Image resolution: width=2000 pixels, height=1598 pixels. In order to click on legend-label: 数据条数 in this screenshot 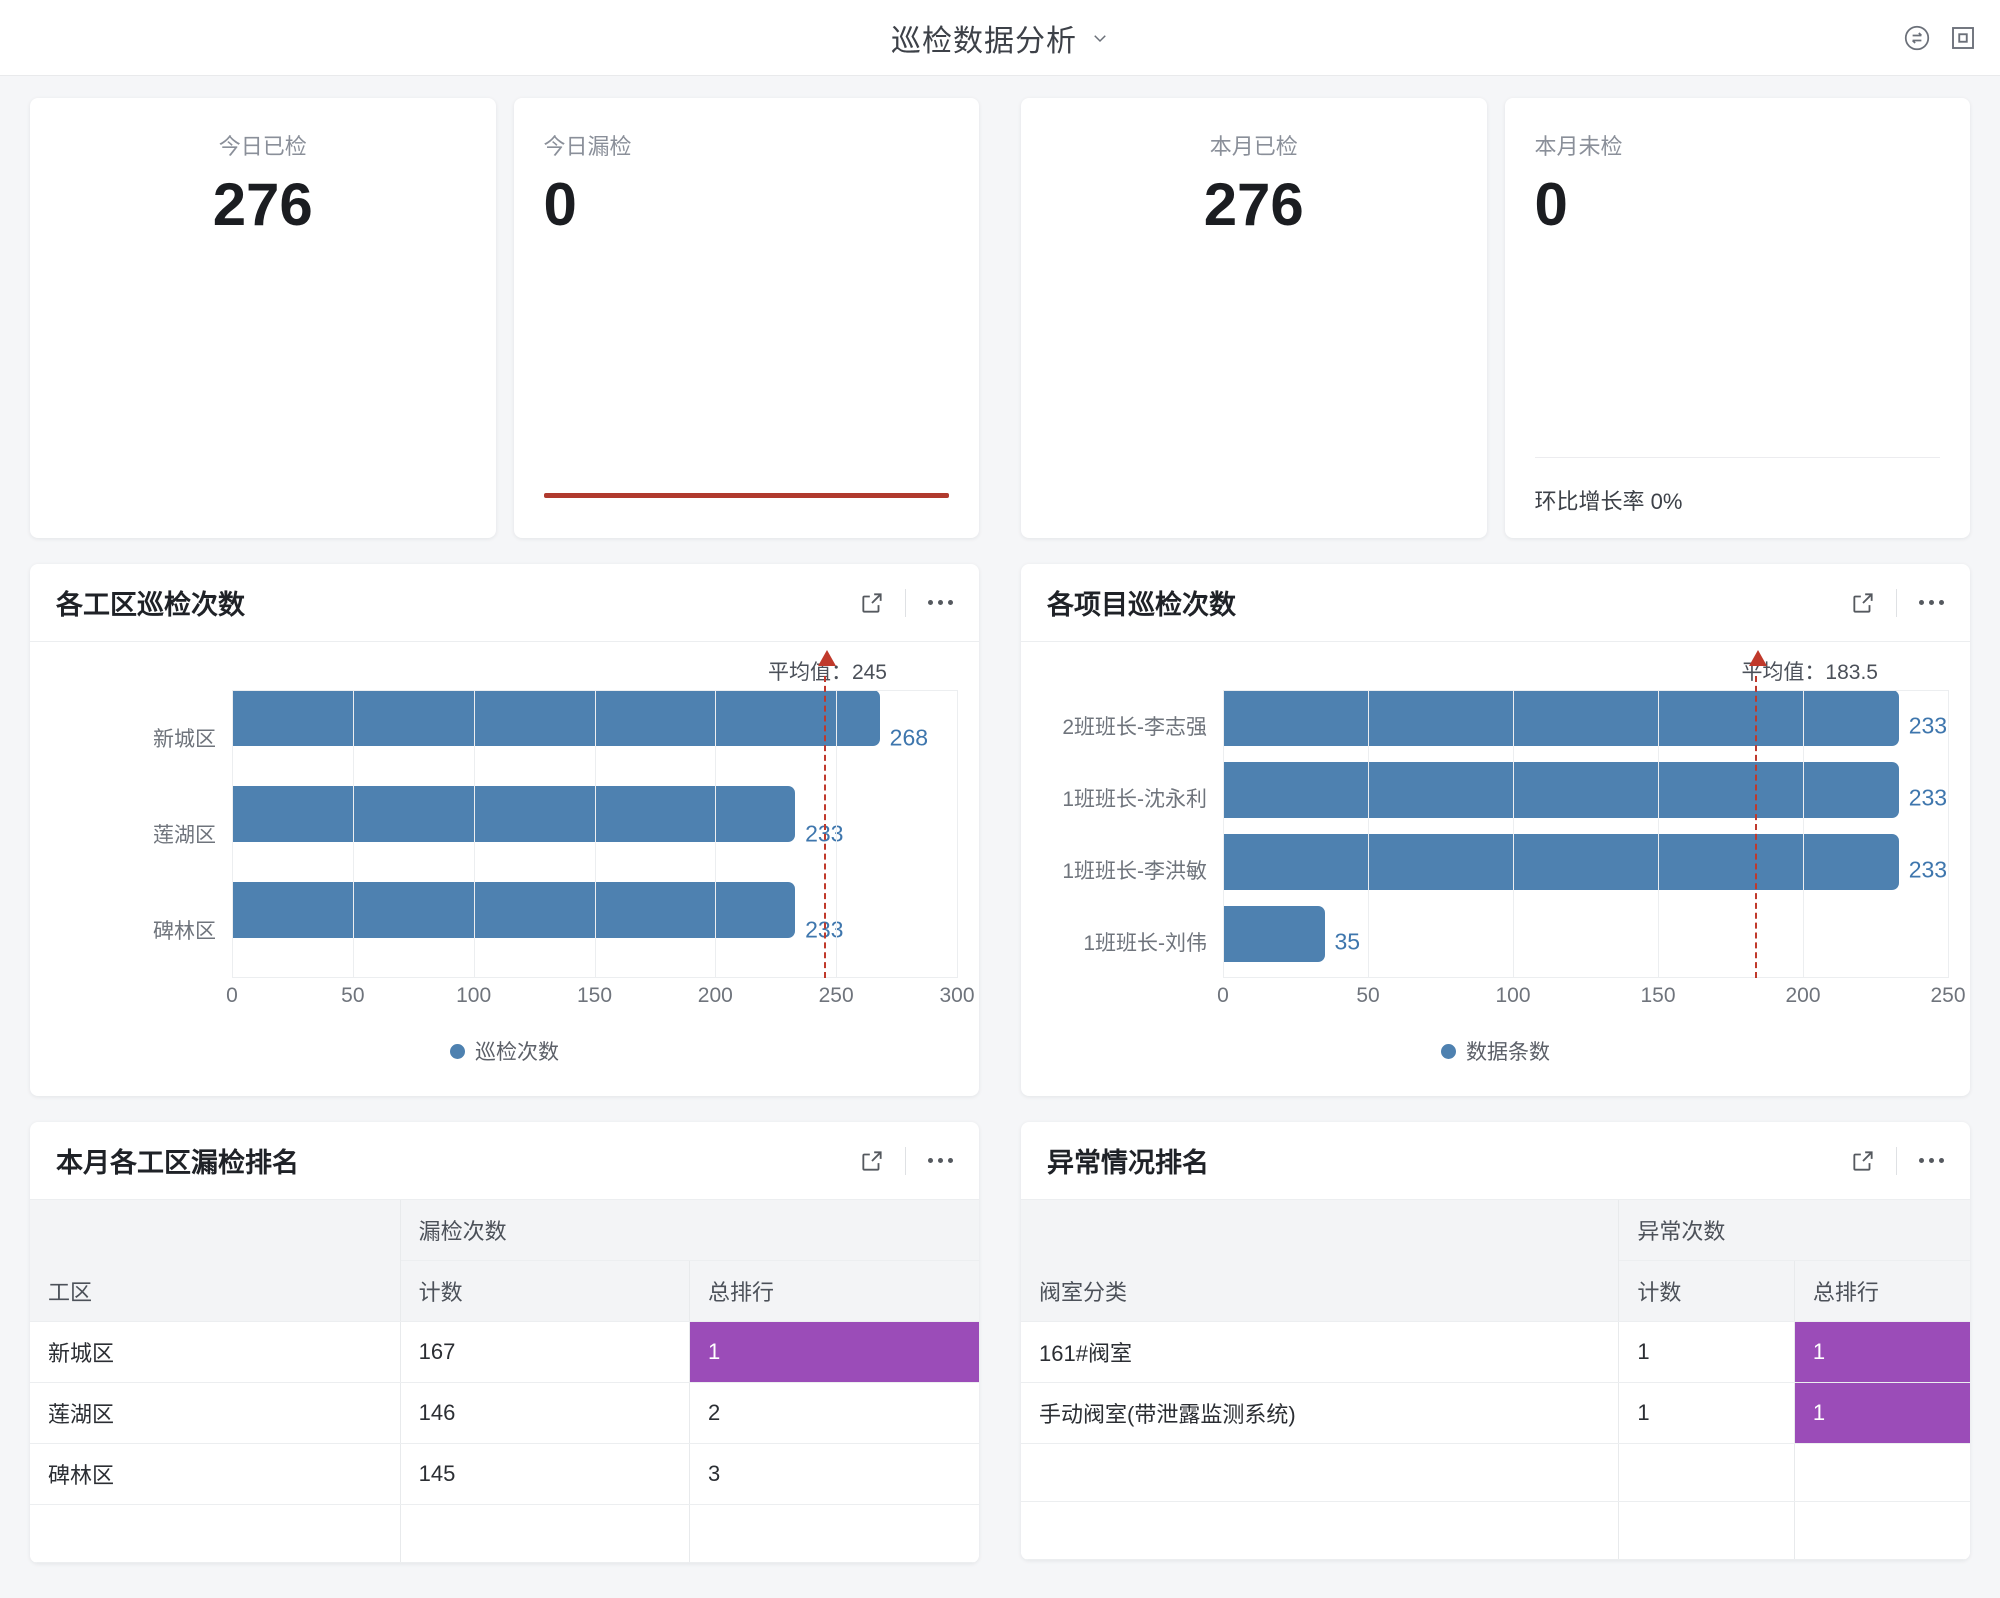, I will do `click(1508, 1052)`.